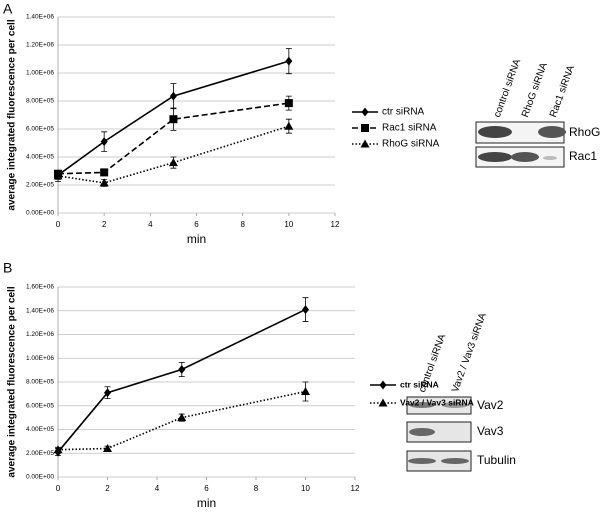 The height and width of the screenshot is (513, 607). I want to click on lane-label: Vav2 / Vav3 siRNA, so click(469, 352).